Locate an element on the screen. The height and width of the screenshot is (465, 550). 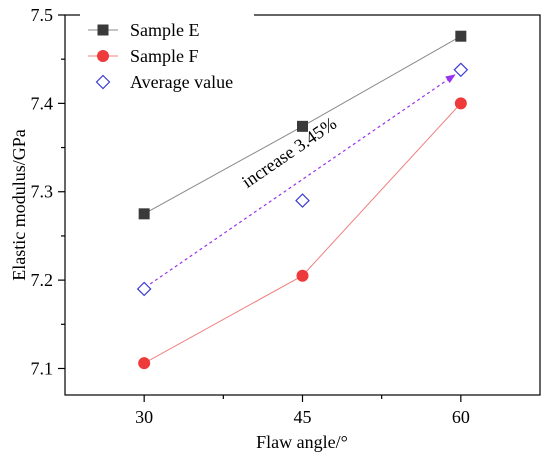
legend-item: Sample E is located at coordinates (144, 30).